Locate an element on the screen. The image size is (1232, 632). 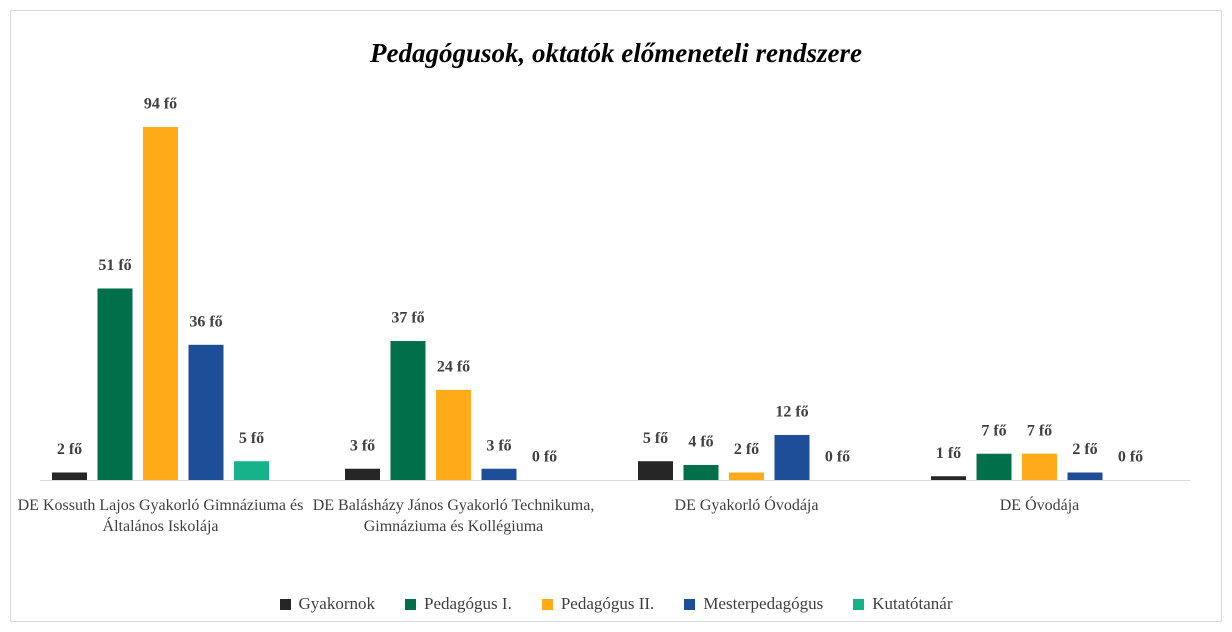
legend-label: Mesterpedagógus is located at coordinates (763, 603).